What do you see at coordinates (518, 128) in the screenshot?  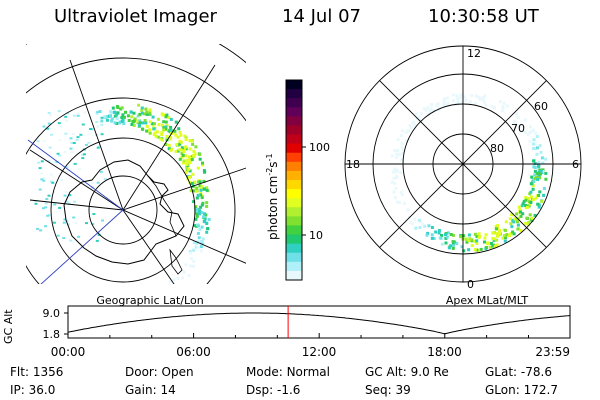 I see `mlat-label-70: 70` at bounding box center [518, 128].